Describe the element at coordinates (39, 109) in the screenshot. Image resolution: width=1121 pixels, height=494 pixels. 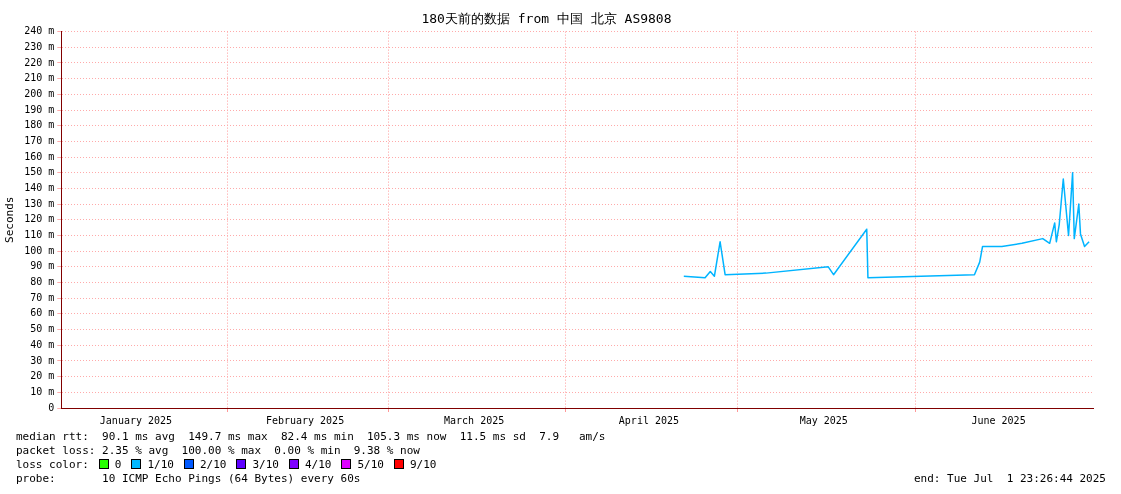
I see `y-tick-label: 190 m` at that location.